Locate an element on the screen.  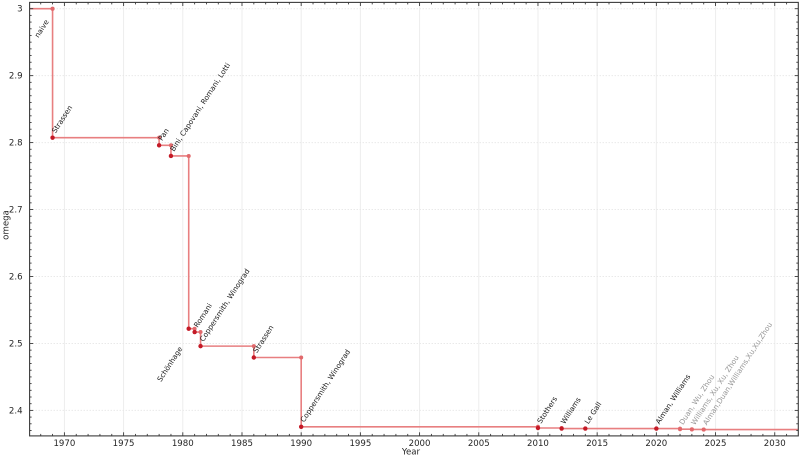
x-tick-label: 2030 is located at coordinates (775, 444).